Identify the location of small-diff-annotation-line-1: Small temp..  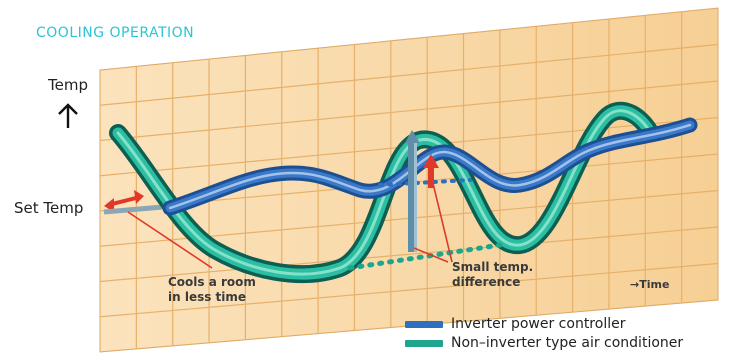
(492, 267).